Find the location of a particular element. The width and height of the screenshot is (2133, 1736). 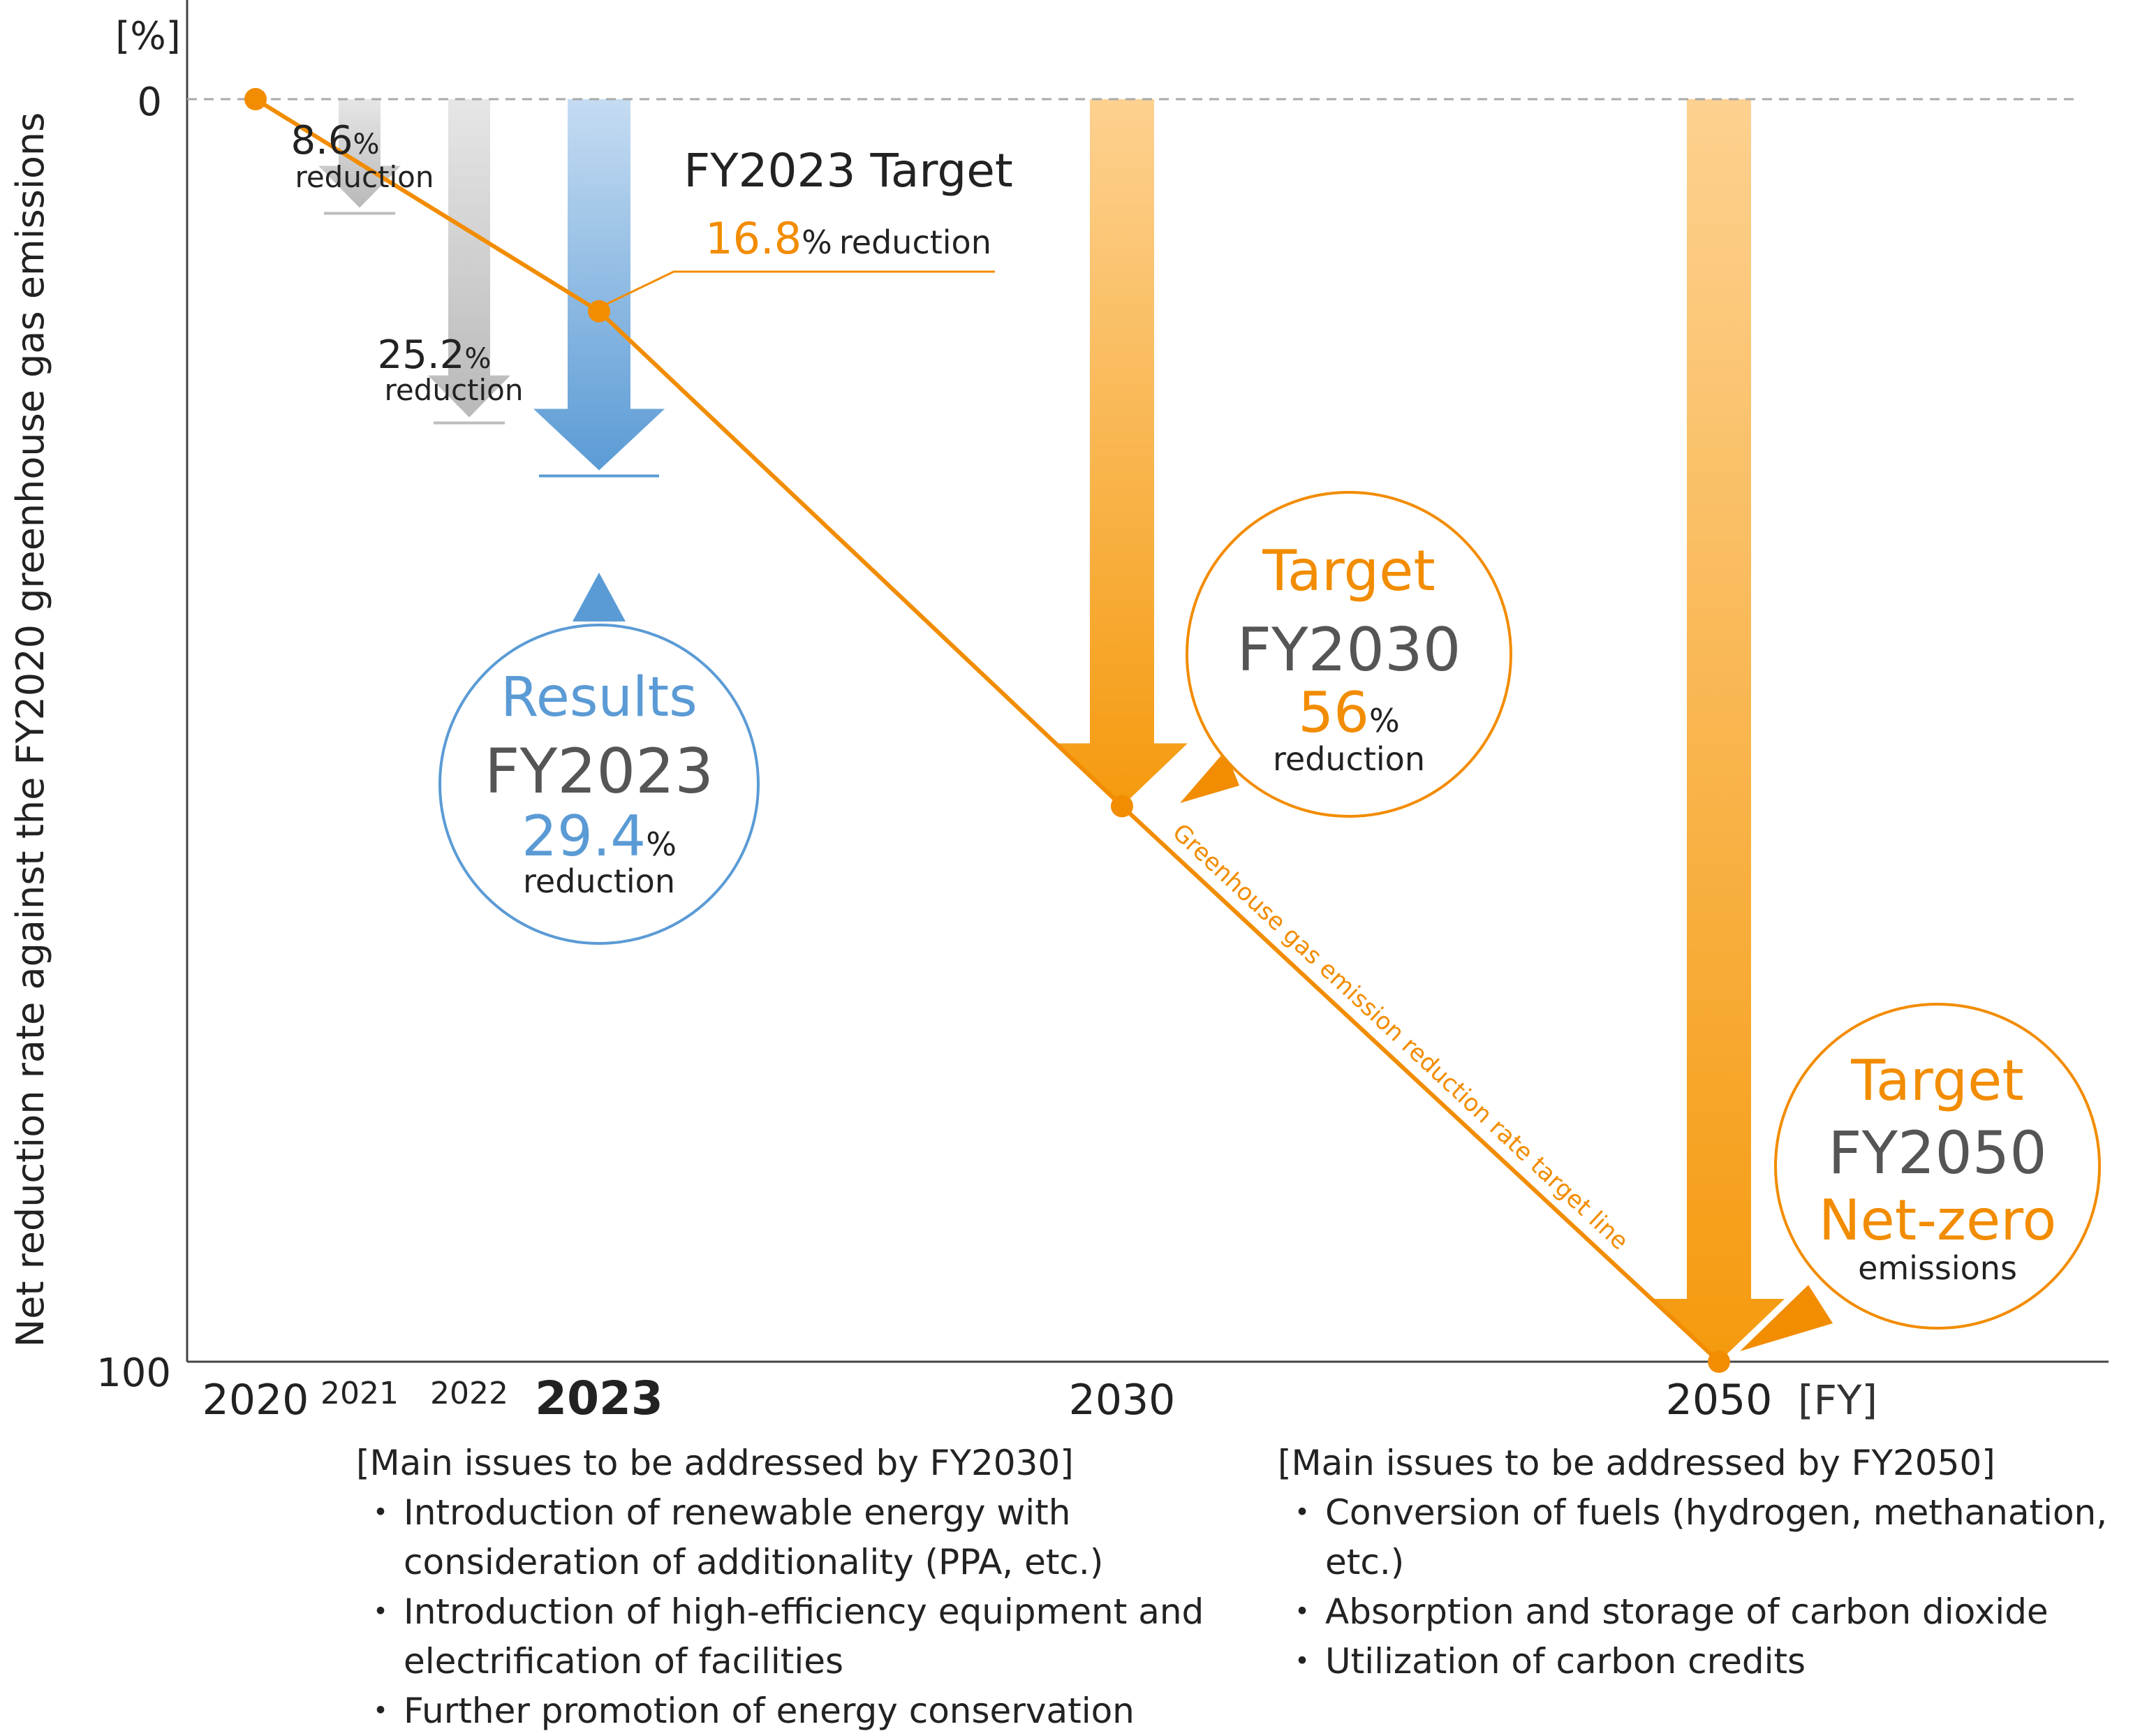

x-tick-sublabel: Base year is located at coordinates (260, 1431).